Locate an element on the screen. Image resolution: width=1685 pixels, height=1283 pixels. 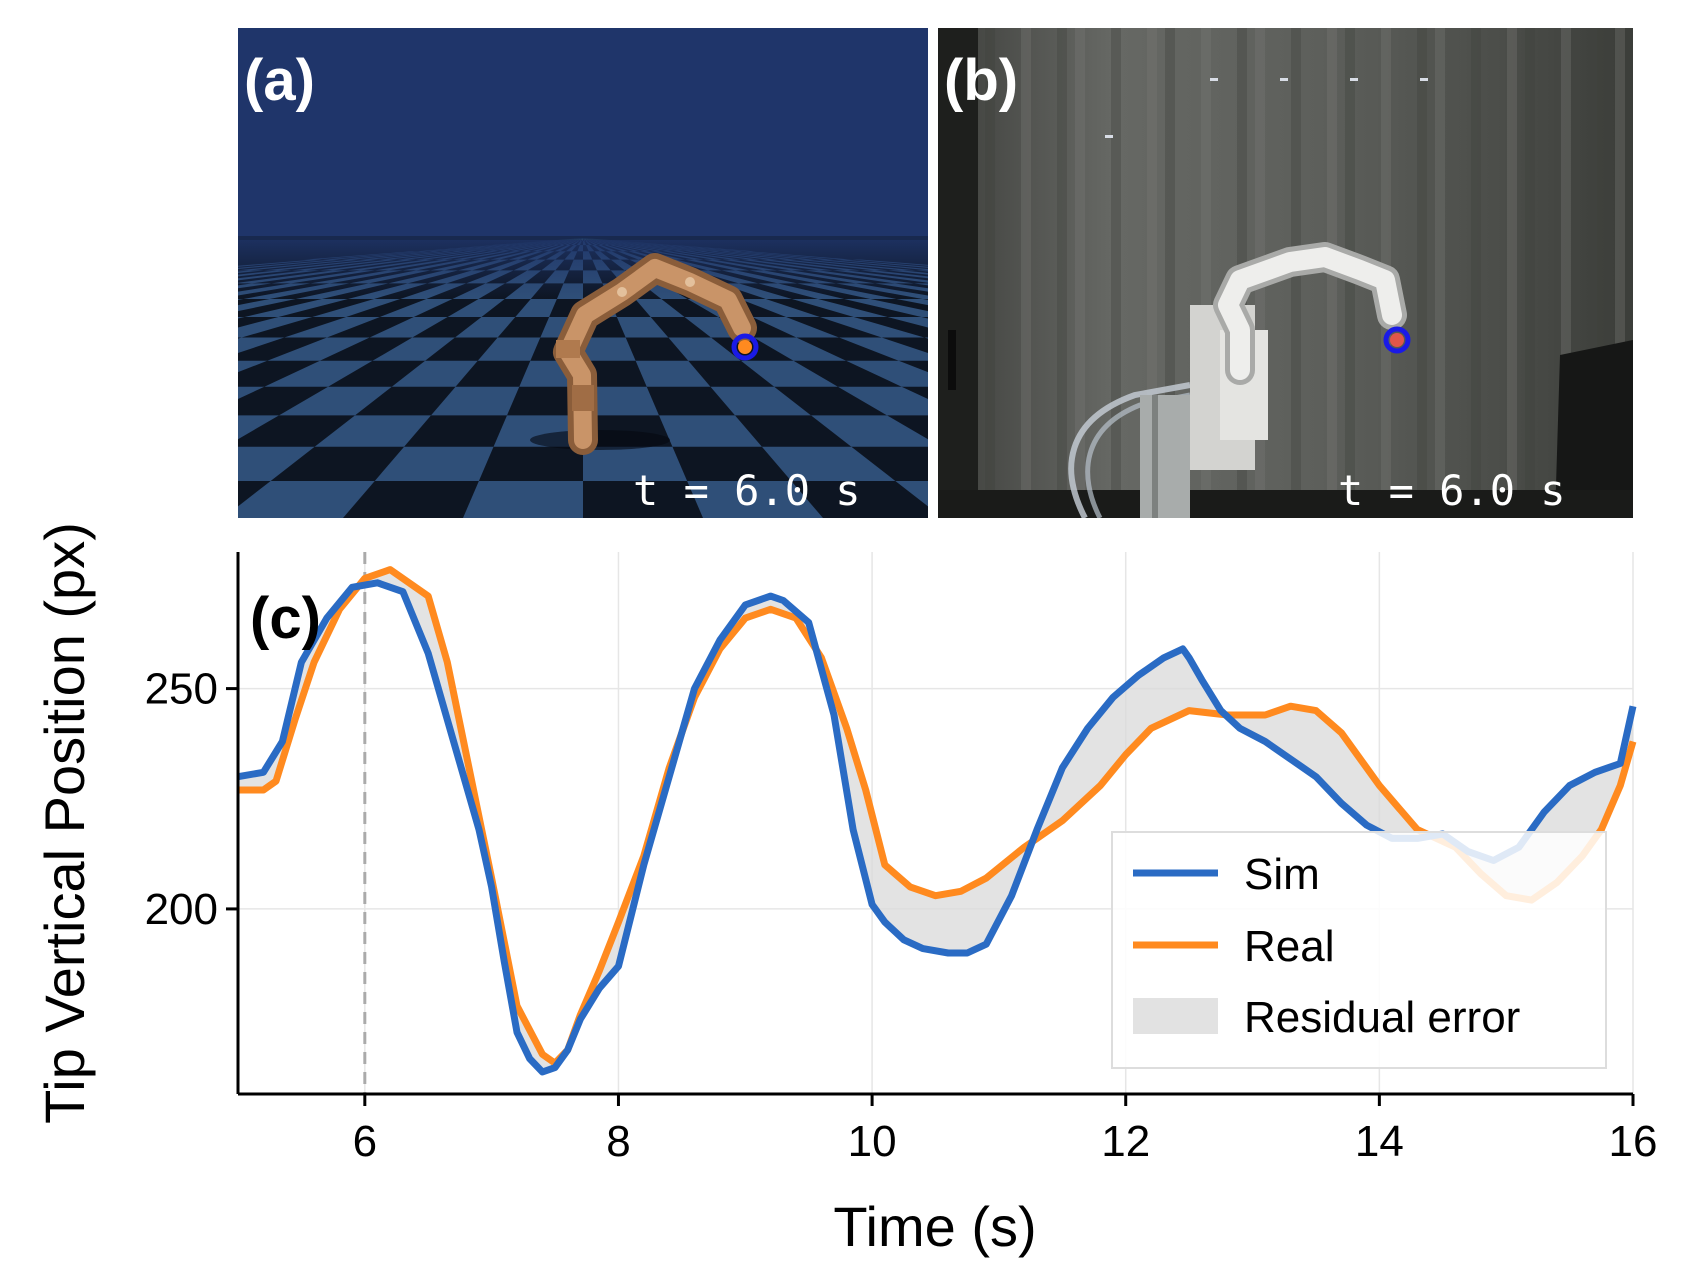
legend-item-residual: Residual error is located at coordinates (1326, 1017).